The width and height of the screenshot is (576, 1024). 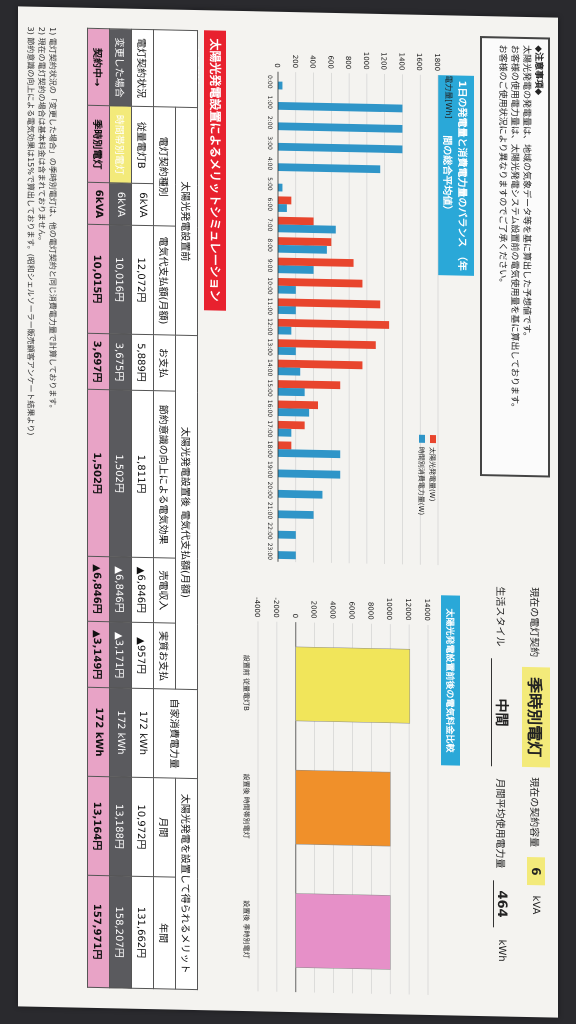 I want to click on sim-header-yearly: 年間, so click(x=164, y=933).